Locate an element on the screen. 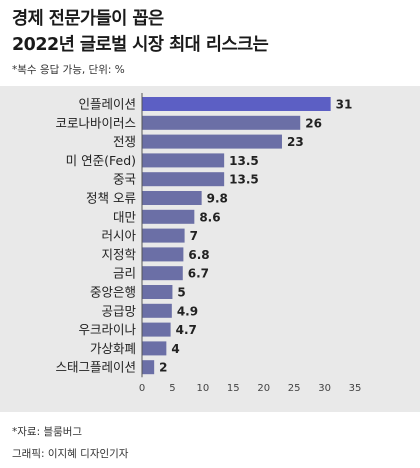 The width and height of the screenshot is (420, 468). value-label: 6.7 is located at coordinates (198, 274).